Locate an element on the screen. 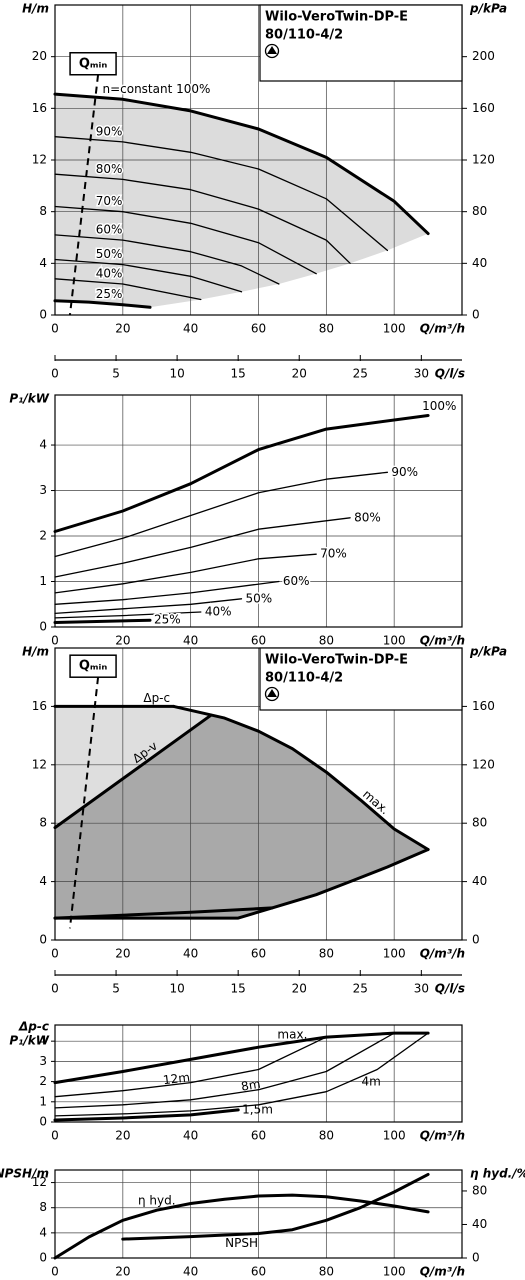 The width and height of the screenshot is (525, 1280). curve-label: 70% is located at coordinates (109, 201).